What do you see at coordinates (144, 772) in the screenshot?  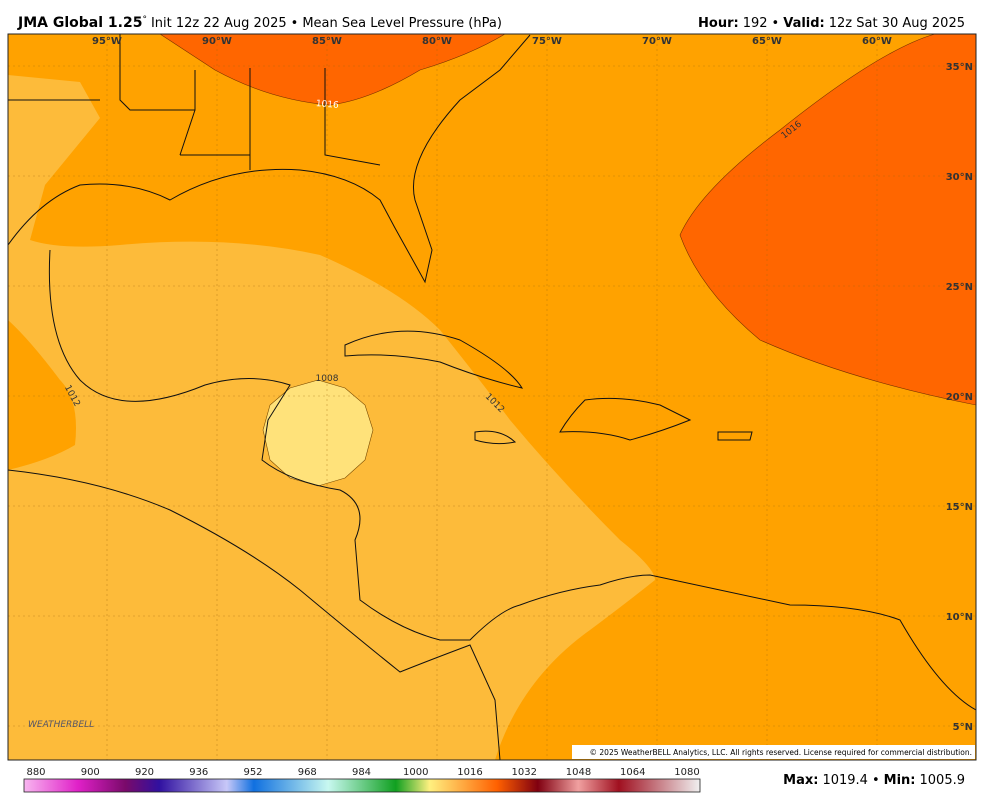 I see `colorbar-label: 920` at bounding box center [144, 772].